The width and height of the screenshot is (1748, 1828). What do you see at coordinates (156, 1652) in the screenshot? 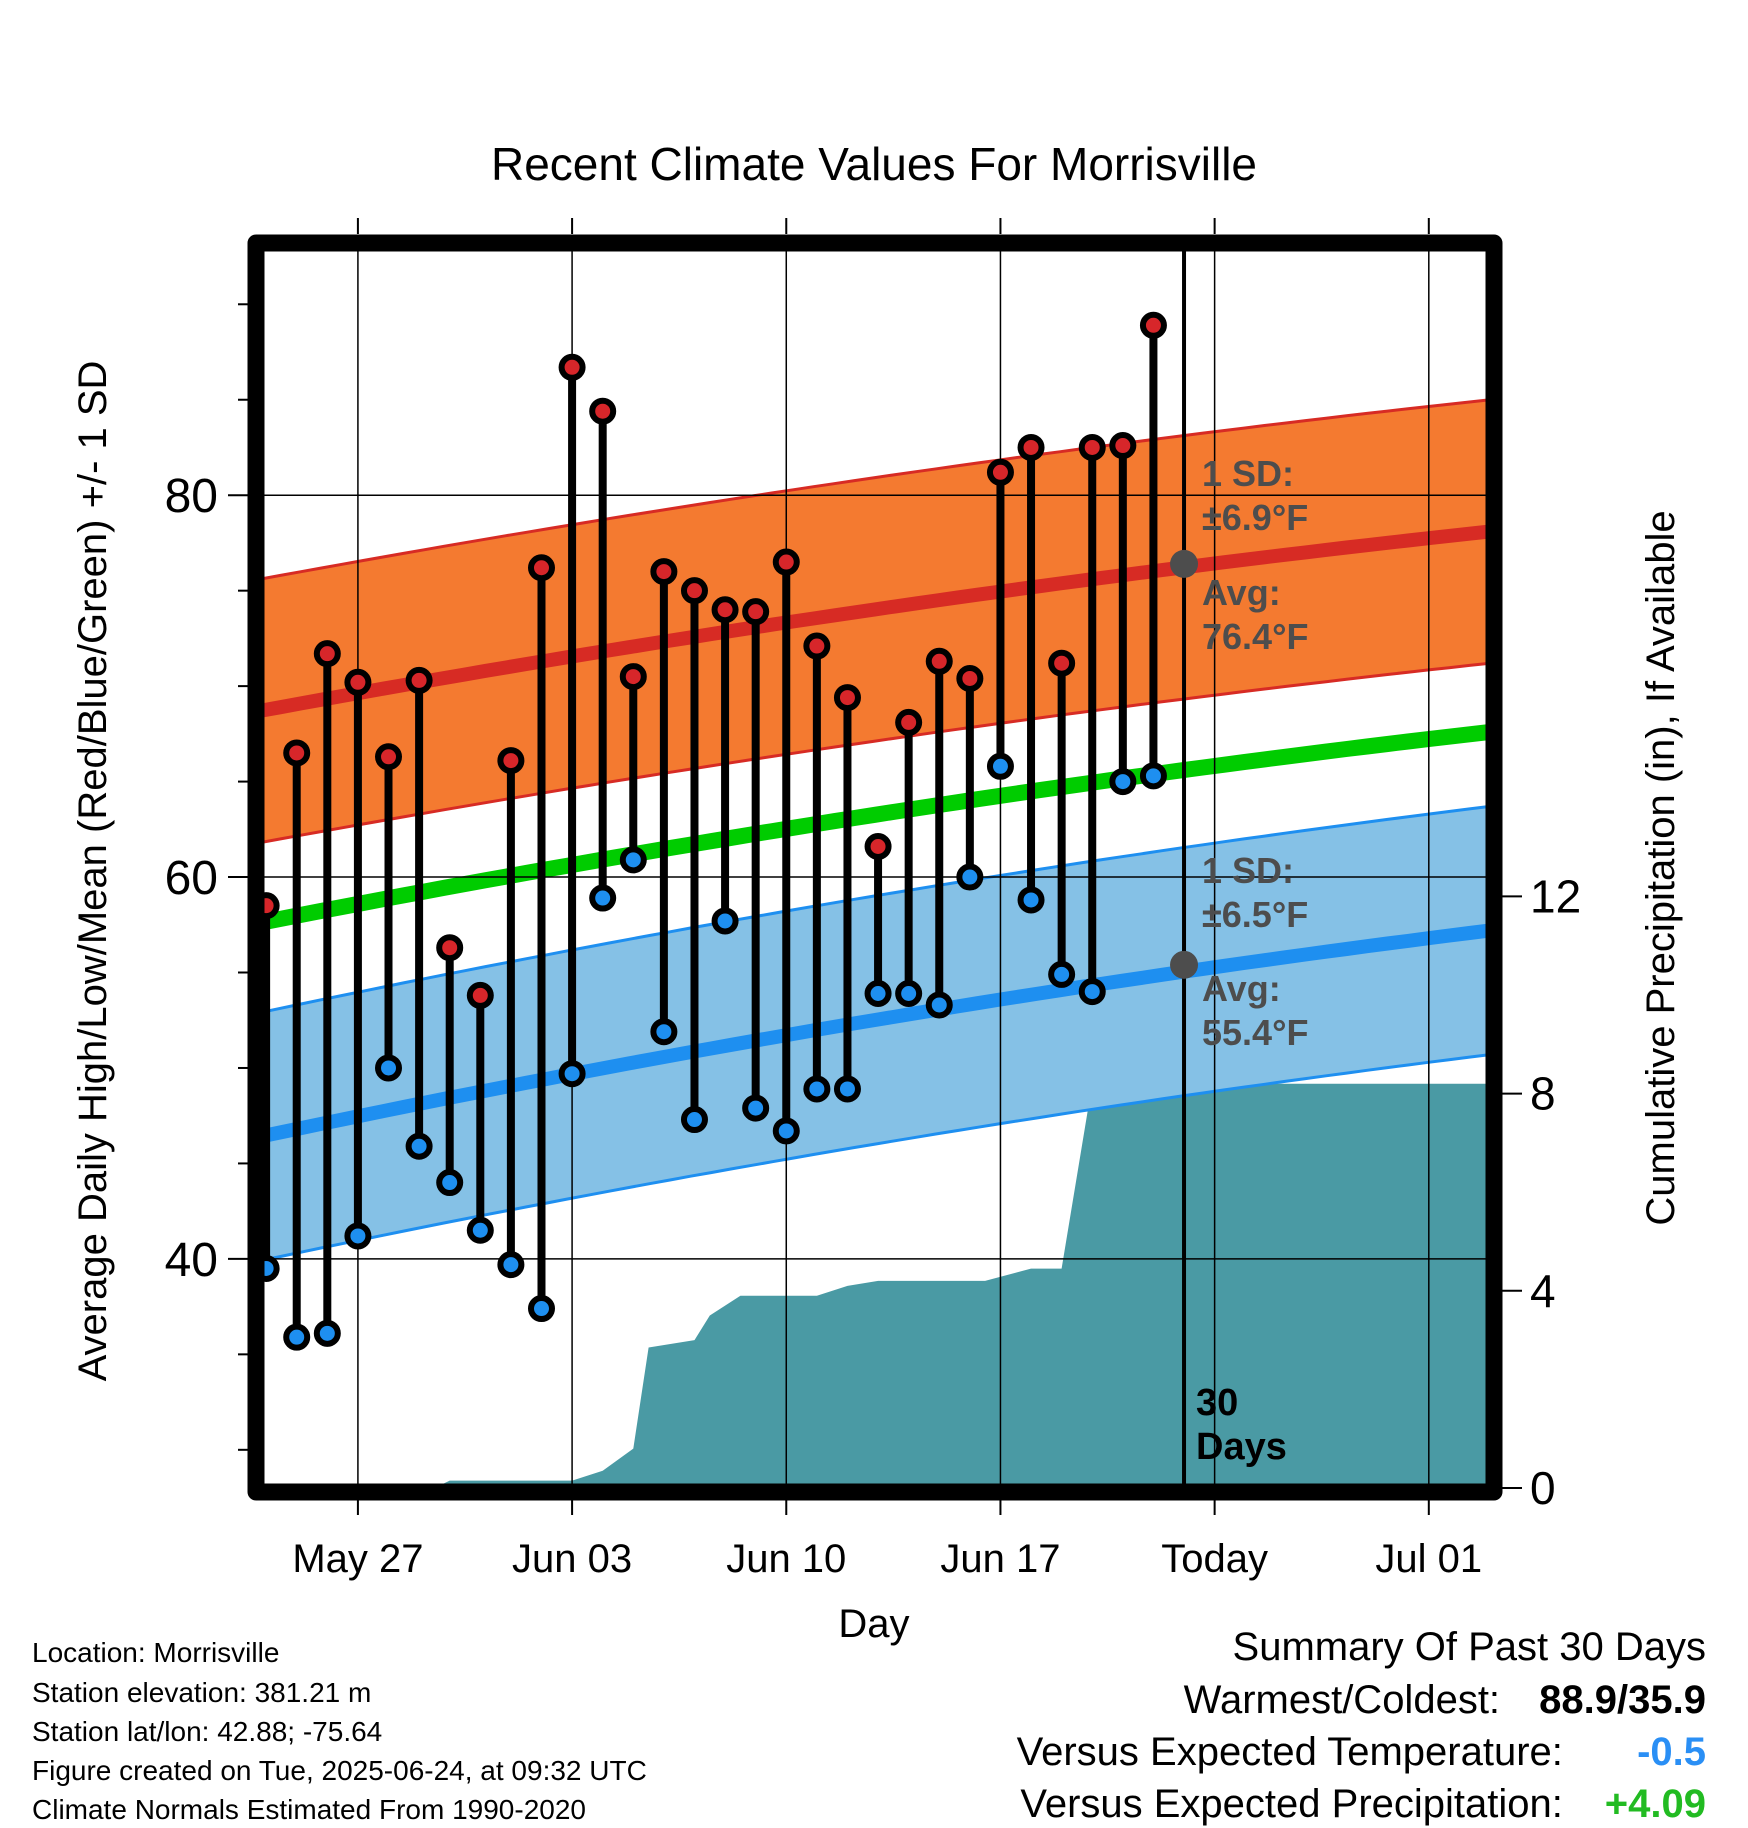
I see `info-location: Location: Morrisville` at bounding box center [156, 1652].